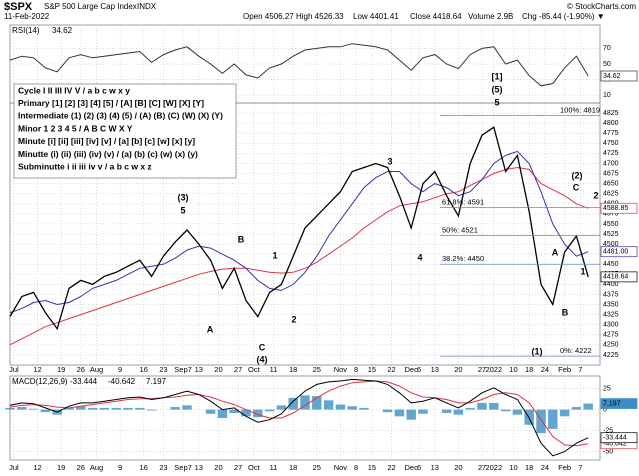 The image size is (639, 476). What do you see at coordinates (27, 16) in the screenshot?
I see `date: 11-Feb-2022` at bounding box center [27, 16].